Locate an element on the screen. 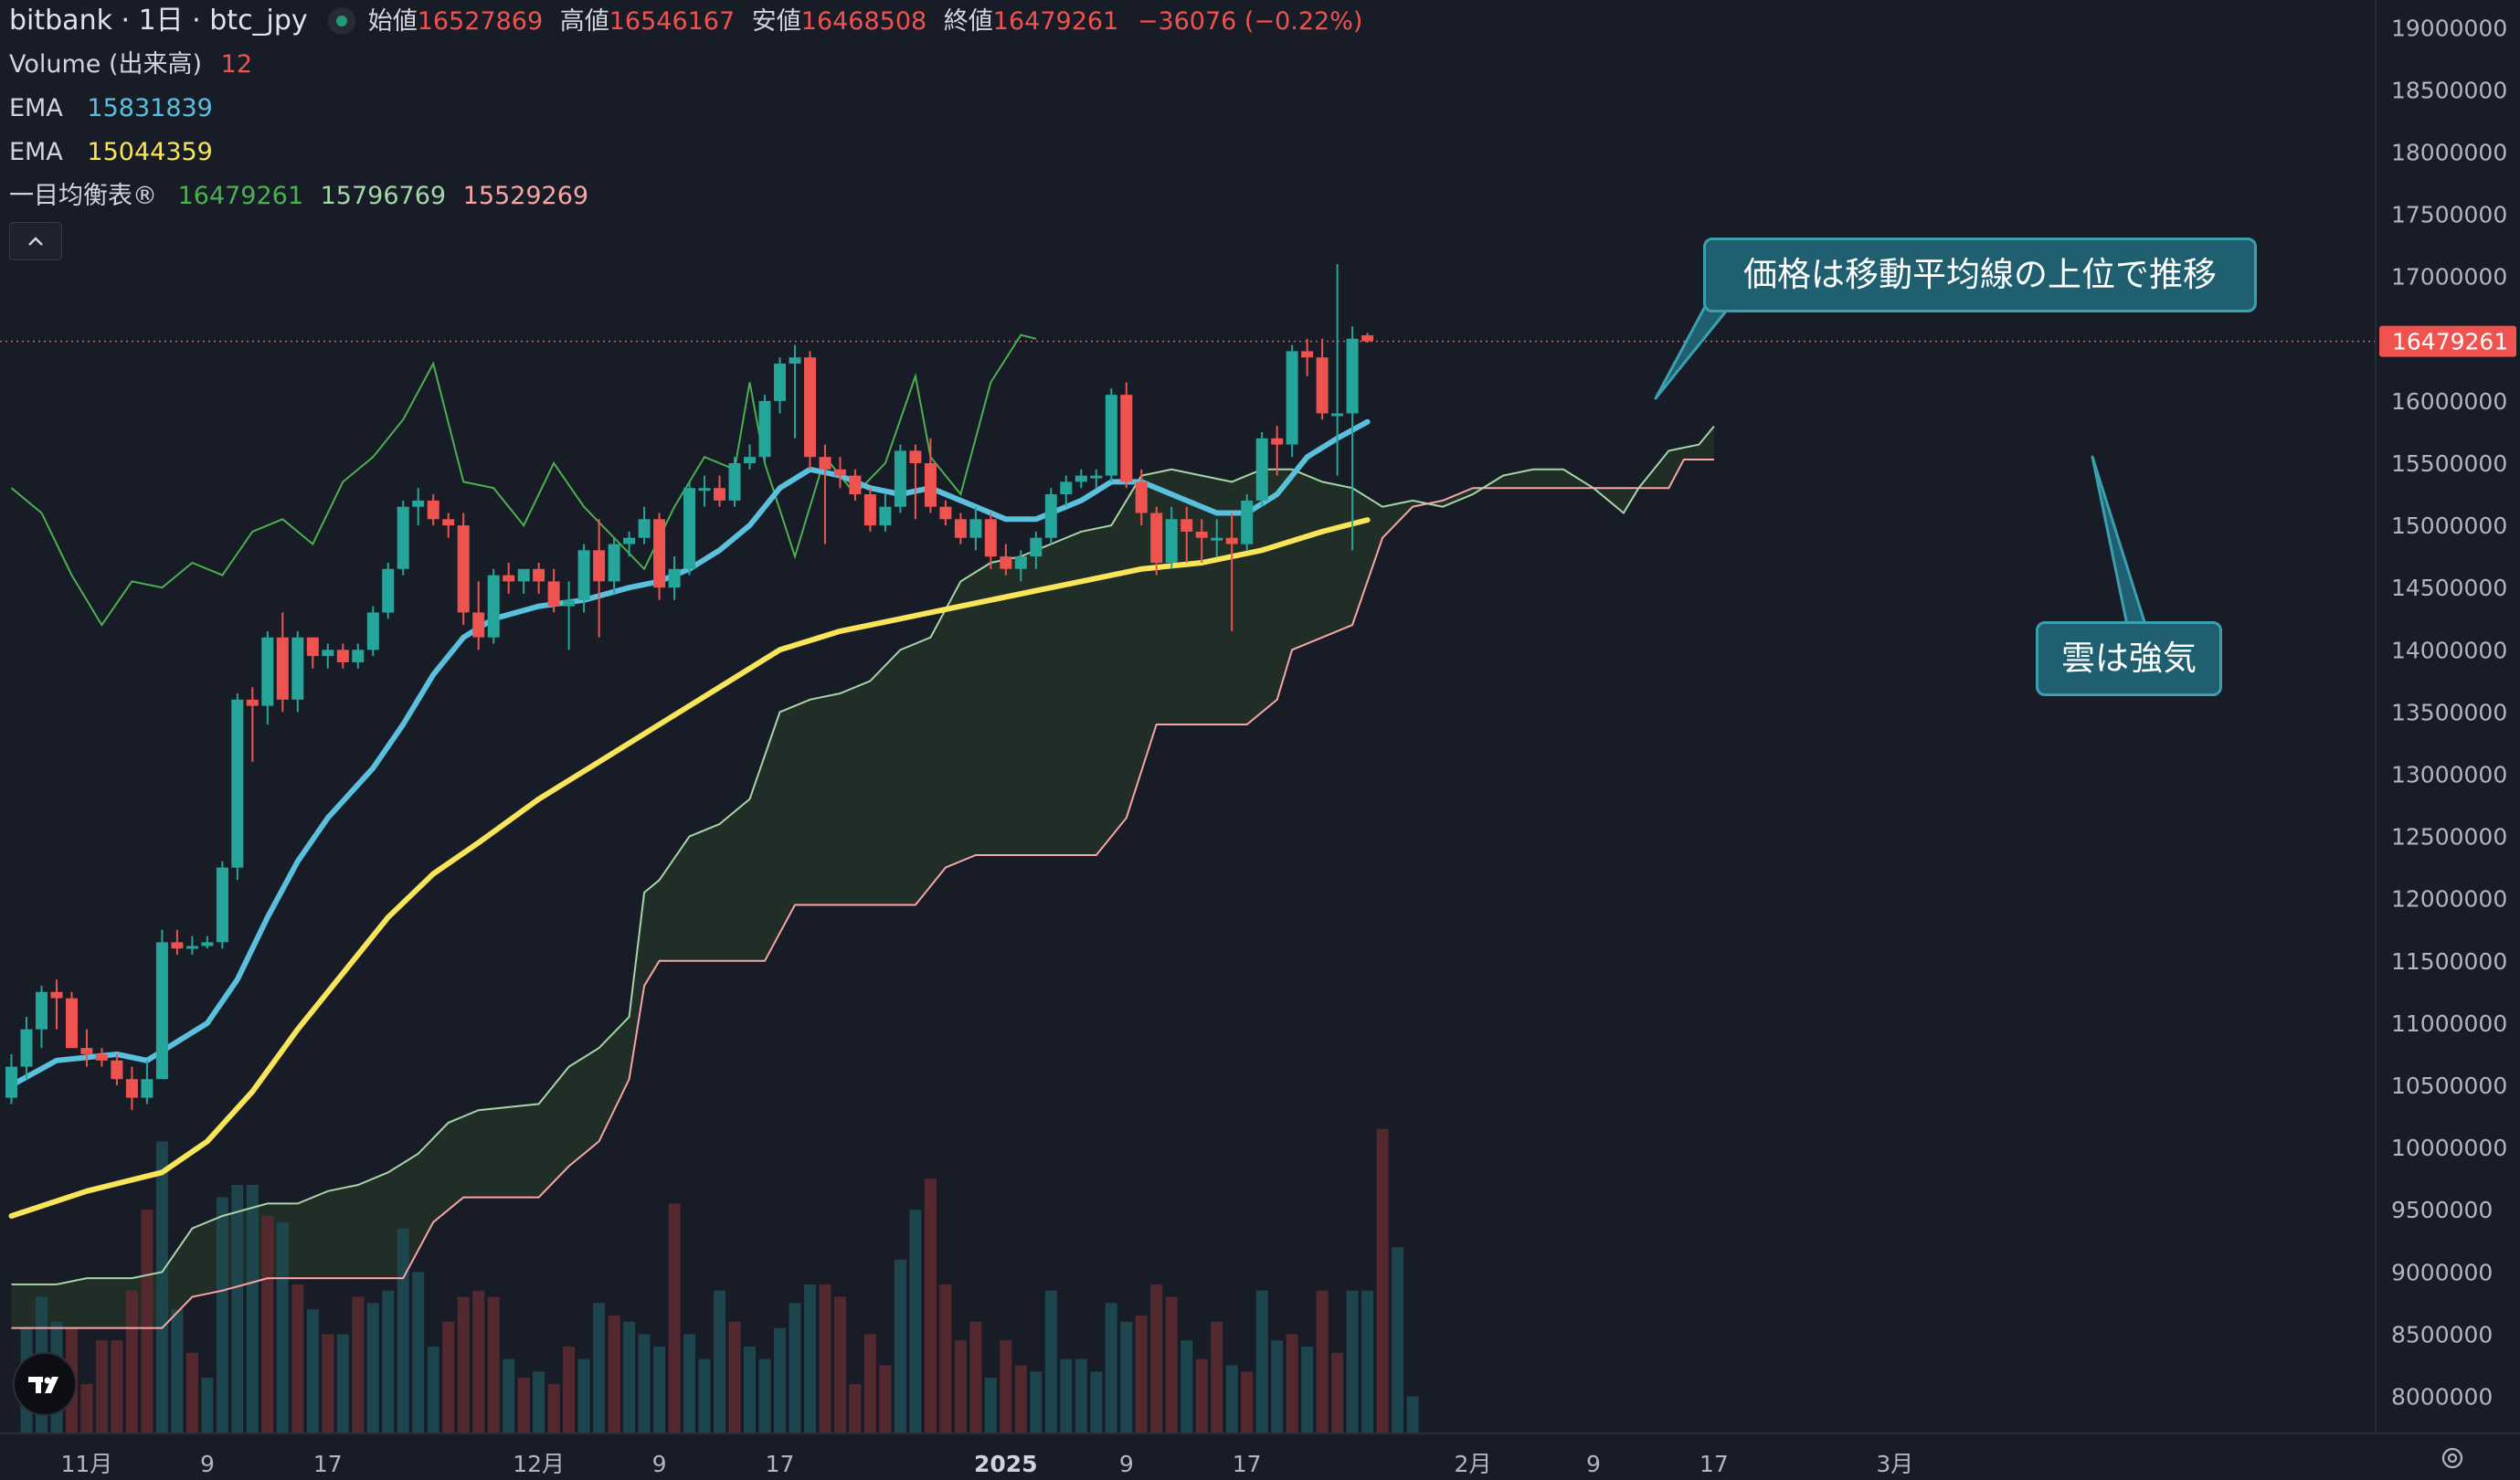  time-axis: 11月 9 17 12月 9 17 2025 9 17 2月 9 17 3月 is located at coordinates (1260, 1456).